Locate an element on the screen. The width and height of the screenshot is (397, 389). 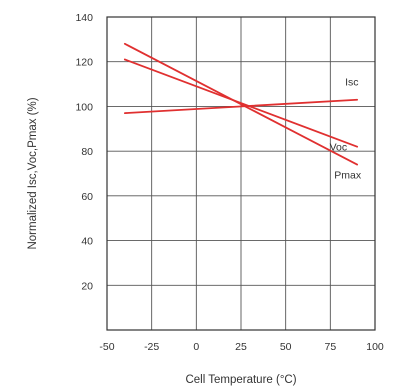
x-axis-label: Cell Temperature (°C) is located at coordinates (240, 380).